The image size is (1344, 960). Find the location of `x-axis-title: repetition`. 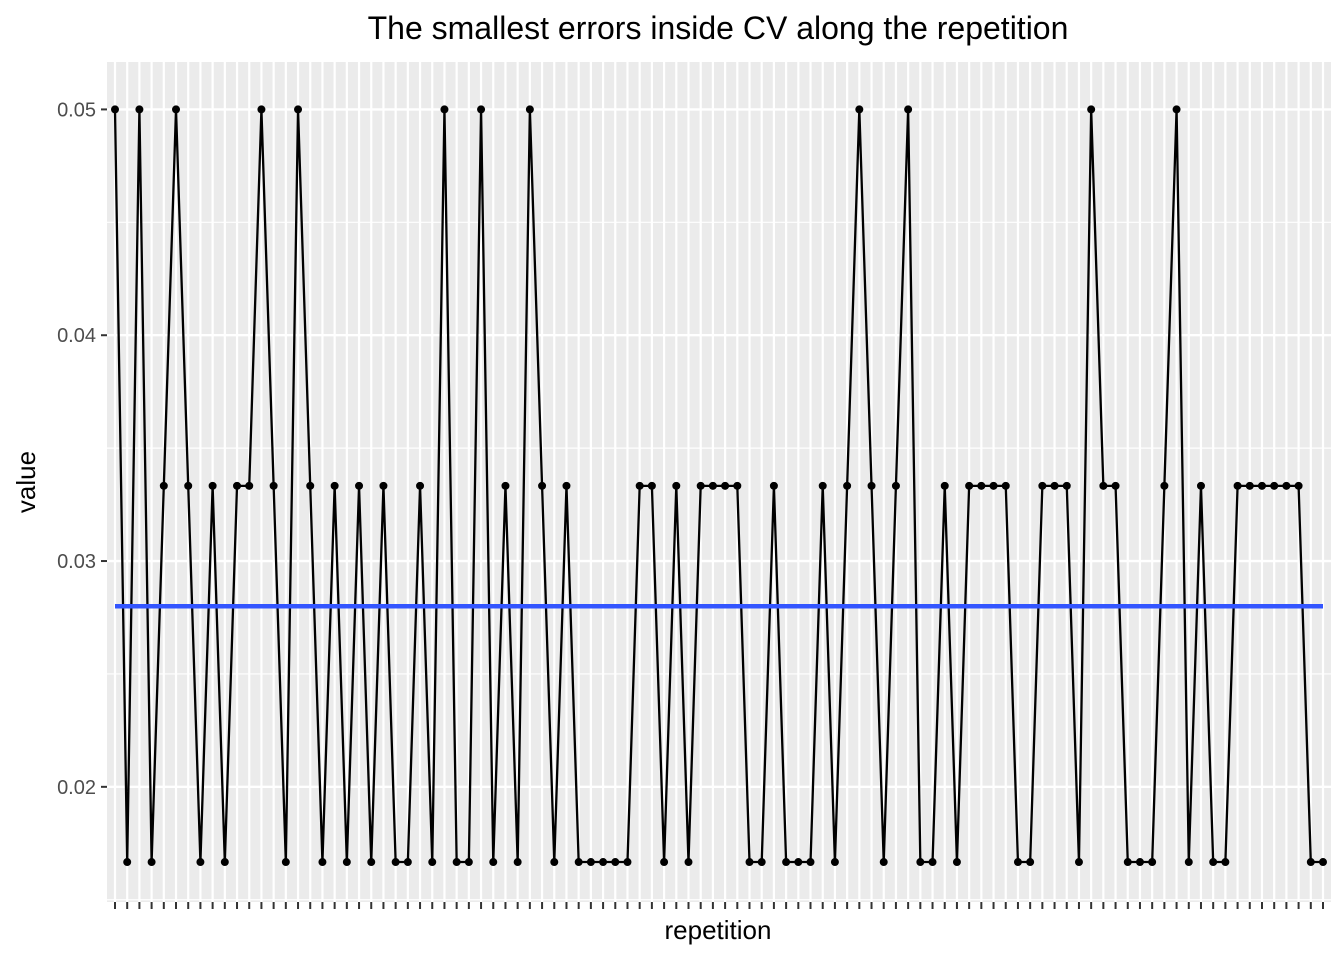

x-axis-title: repetition is located at coordinates (718, 930).